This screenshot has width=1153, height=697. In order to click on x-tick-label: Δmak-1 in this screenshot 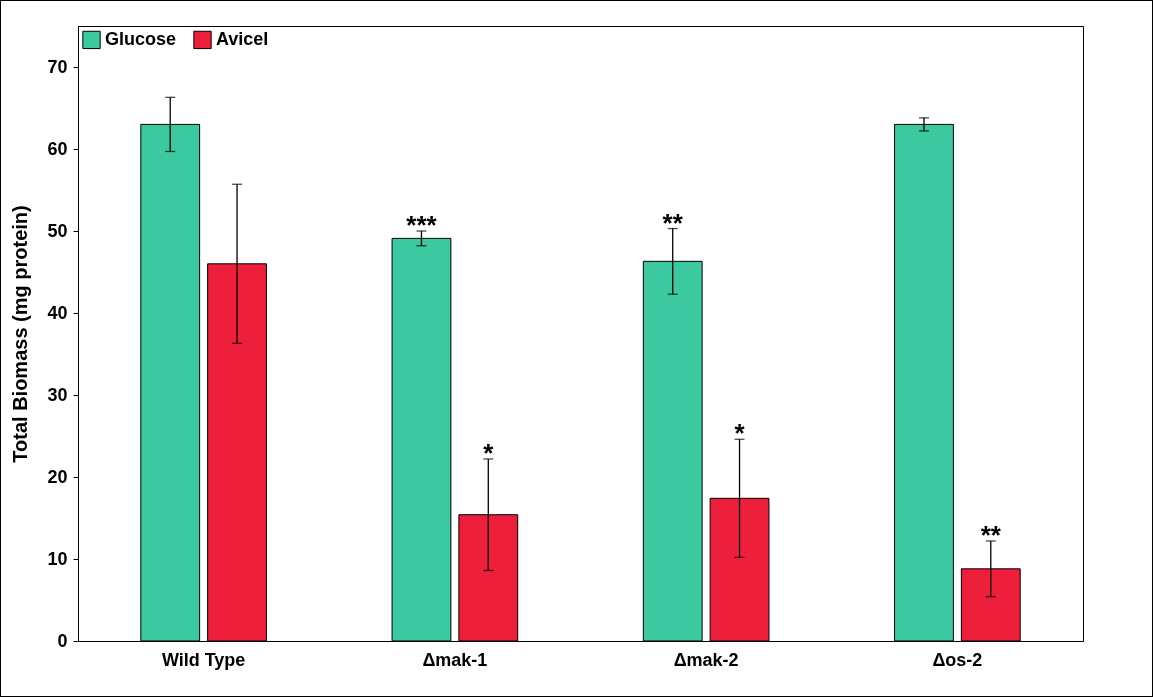, I will do `click(455, 659)`.